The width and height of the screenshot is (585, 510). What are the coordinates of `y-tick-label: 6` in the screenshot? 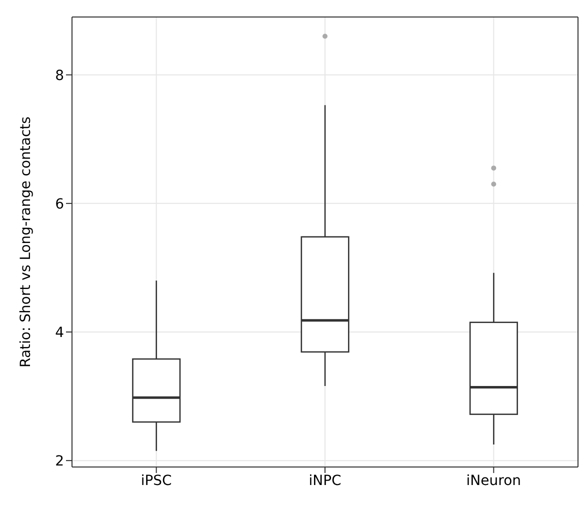 It's located at (59, 204).